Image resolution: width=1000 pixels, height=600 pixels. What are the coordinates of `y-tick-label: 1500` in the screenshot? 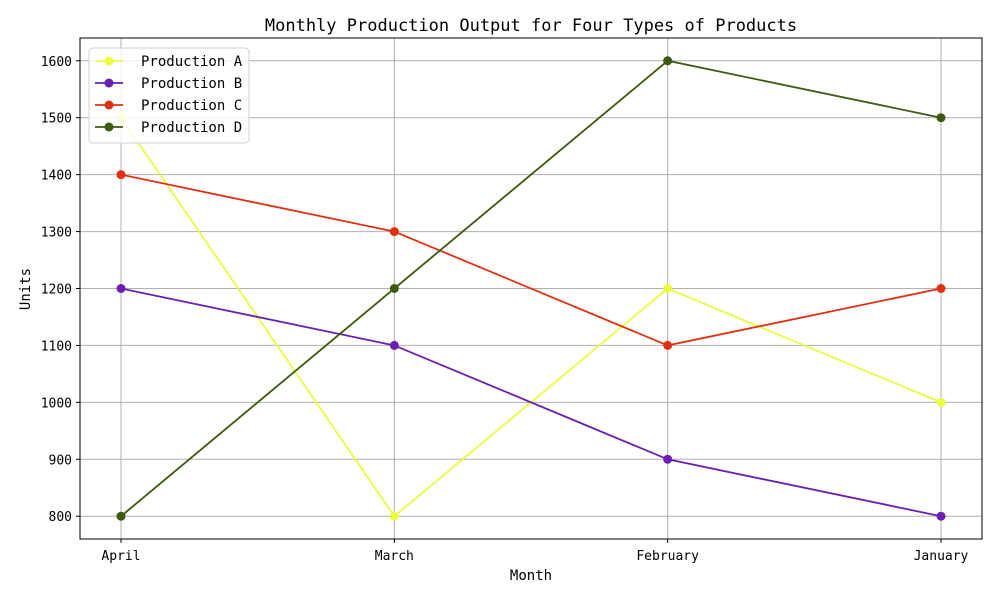 It's located at (56, 119).